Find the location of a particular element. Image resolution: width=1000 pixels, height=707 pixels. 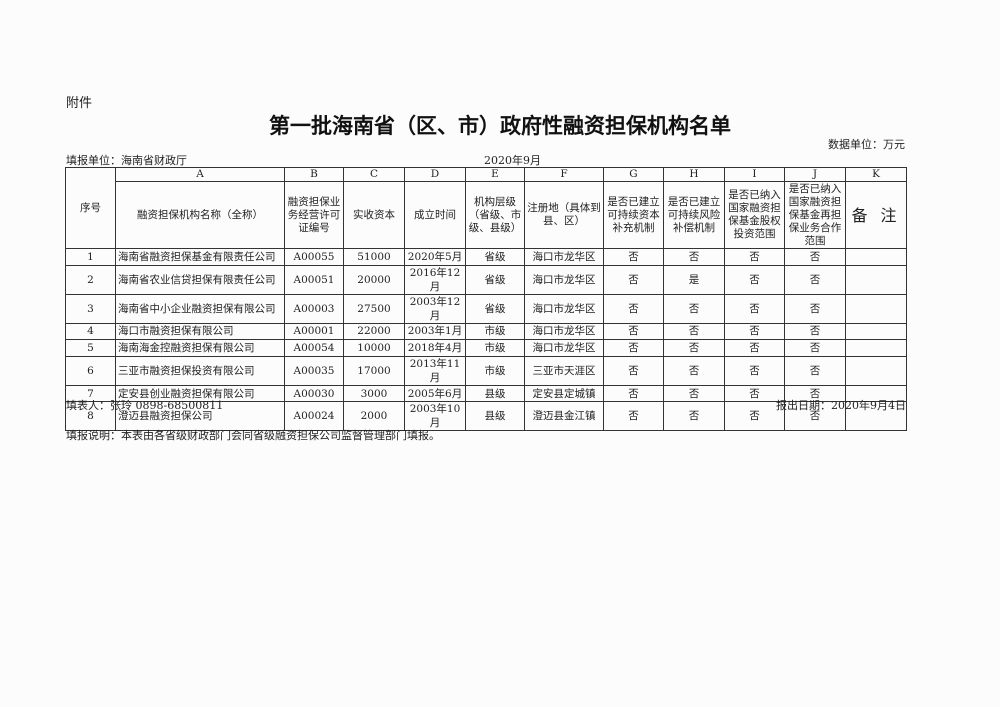

table-cell: 17000 is located at coordinates (374, 370).